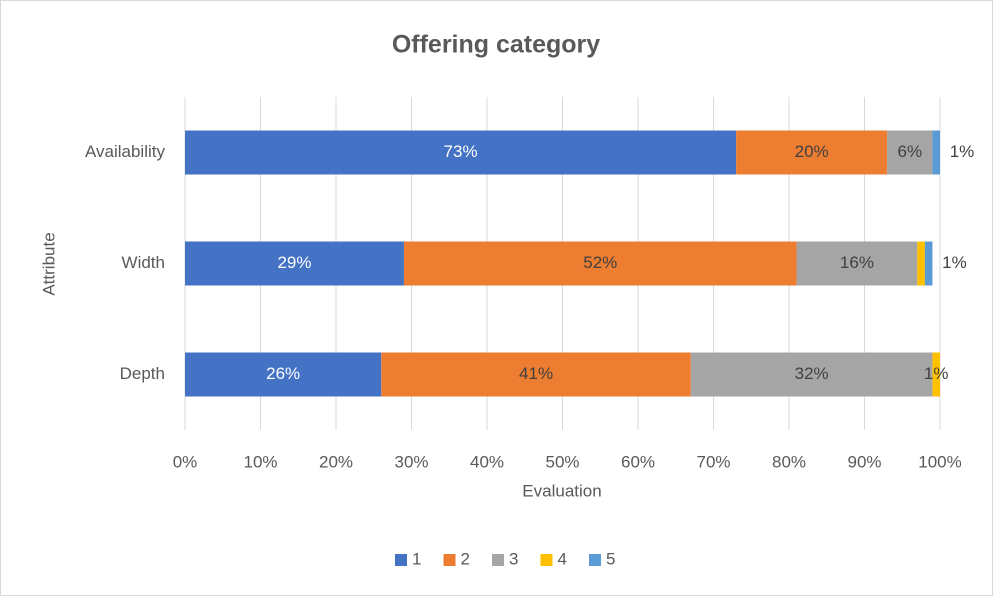 Image resolution: width=993 pixels, height=596 pixels. I want to click on x-tick-label: 60%, so click(638, 461).